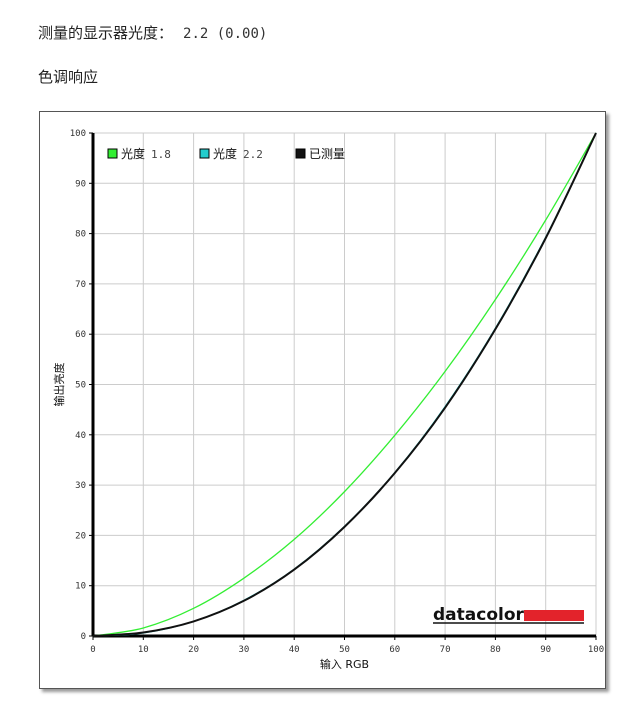 Image resolution: width=640 pixels, height=719 pixels. Describe the element at coordinates (133, 153) in the screenshot. I see `legend-label-1: 光度` at that location.